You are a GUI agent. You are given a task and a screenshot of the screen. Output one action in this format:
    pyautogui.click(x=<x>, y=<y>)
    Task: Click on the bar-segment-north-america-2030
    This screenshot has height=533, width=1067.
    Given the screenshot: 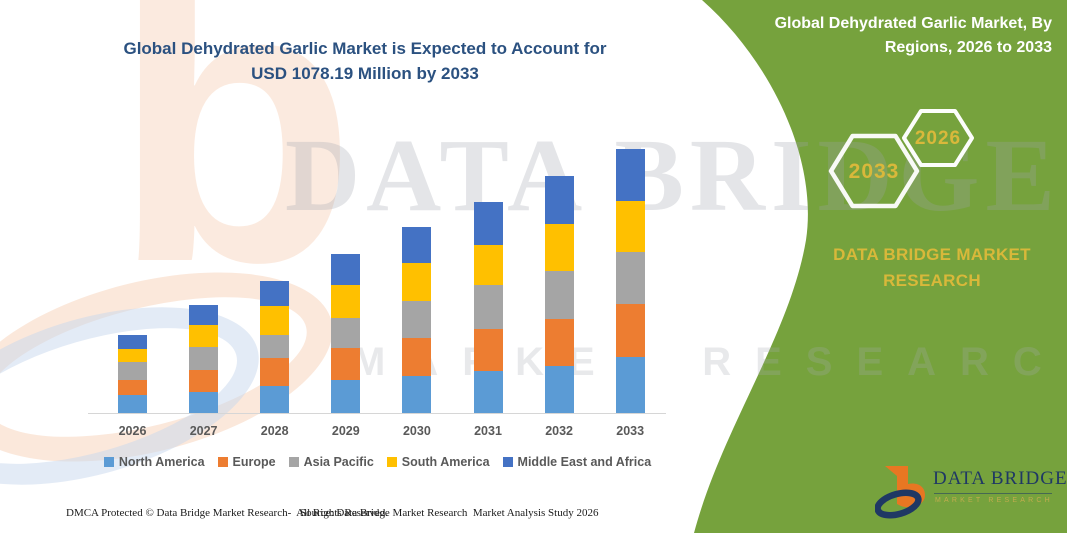 What is the action you would take?
    pyautogui.click(x=417, y=394)
    